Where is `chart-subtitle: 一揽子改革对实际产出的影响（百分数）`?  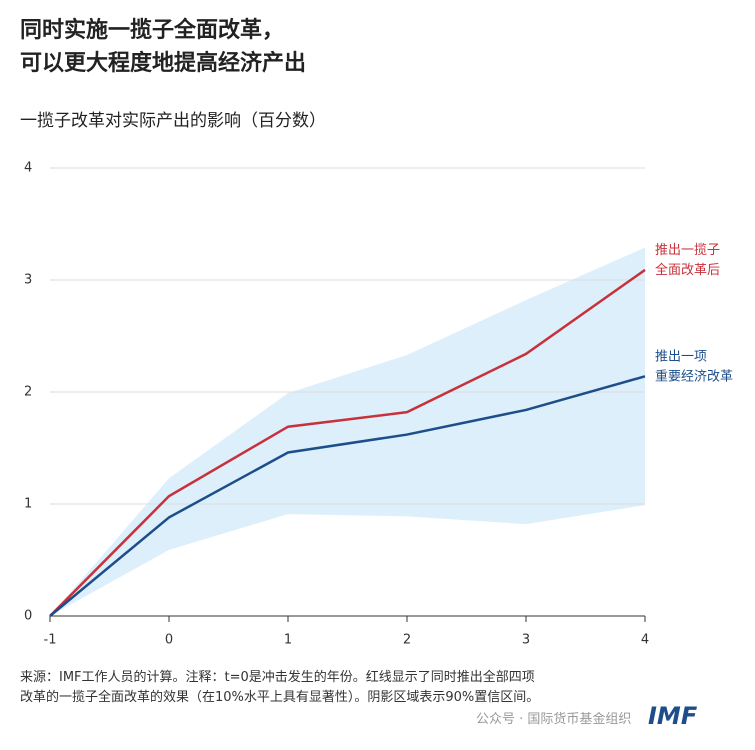
chart-subtitle: 一揽子改革对实际产出的影响（百分数） is located at coordinates (173, 121).